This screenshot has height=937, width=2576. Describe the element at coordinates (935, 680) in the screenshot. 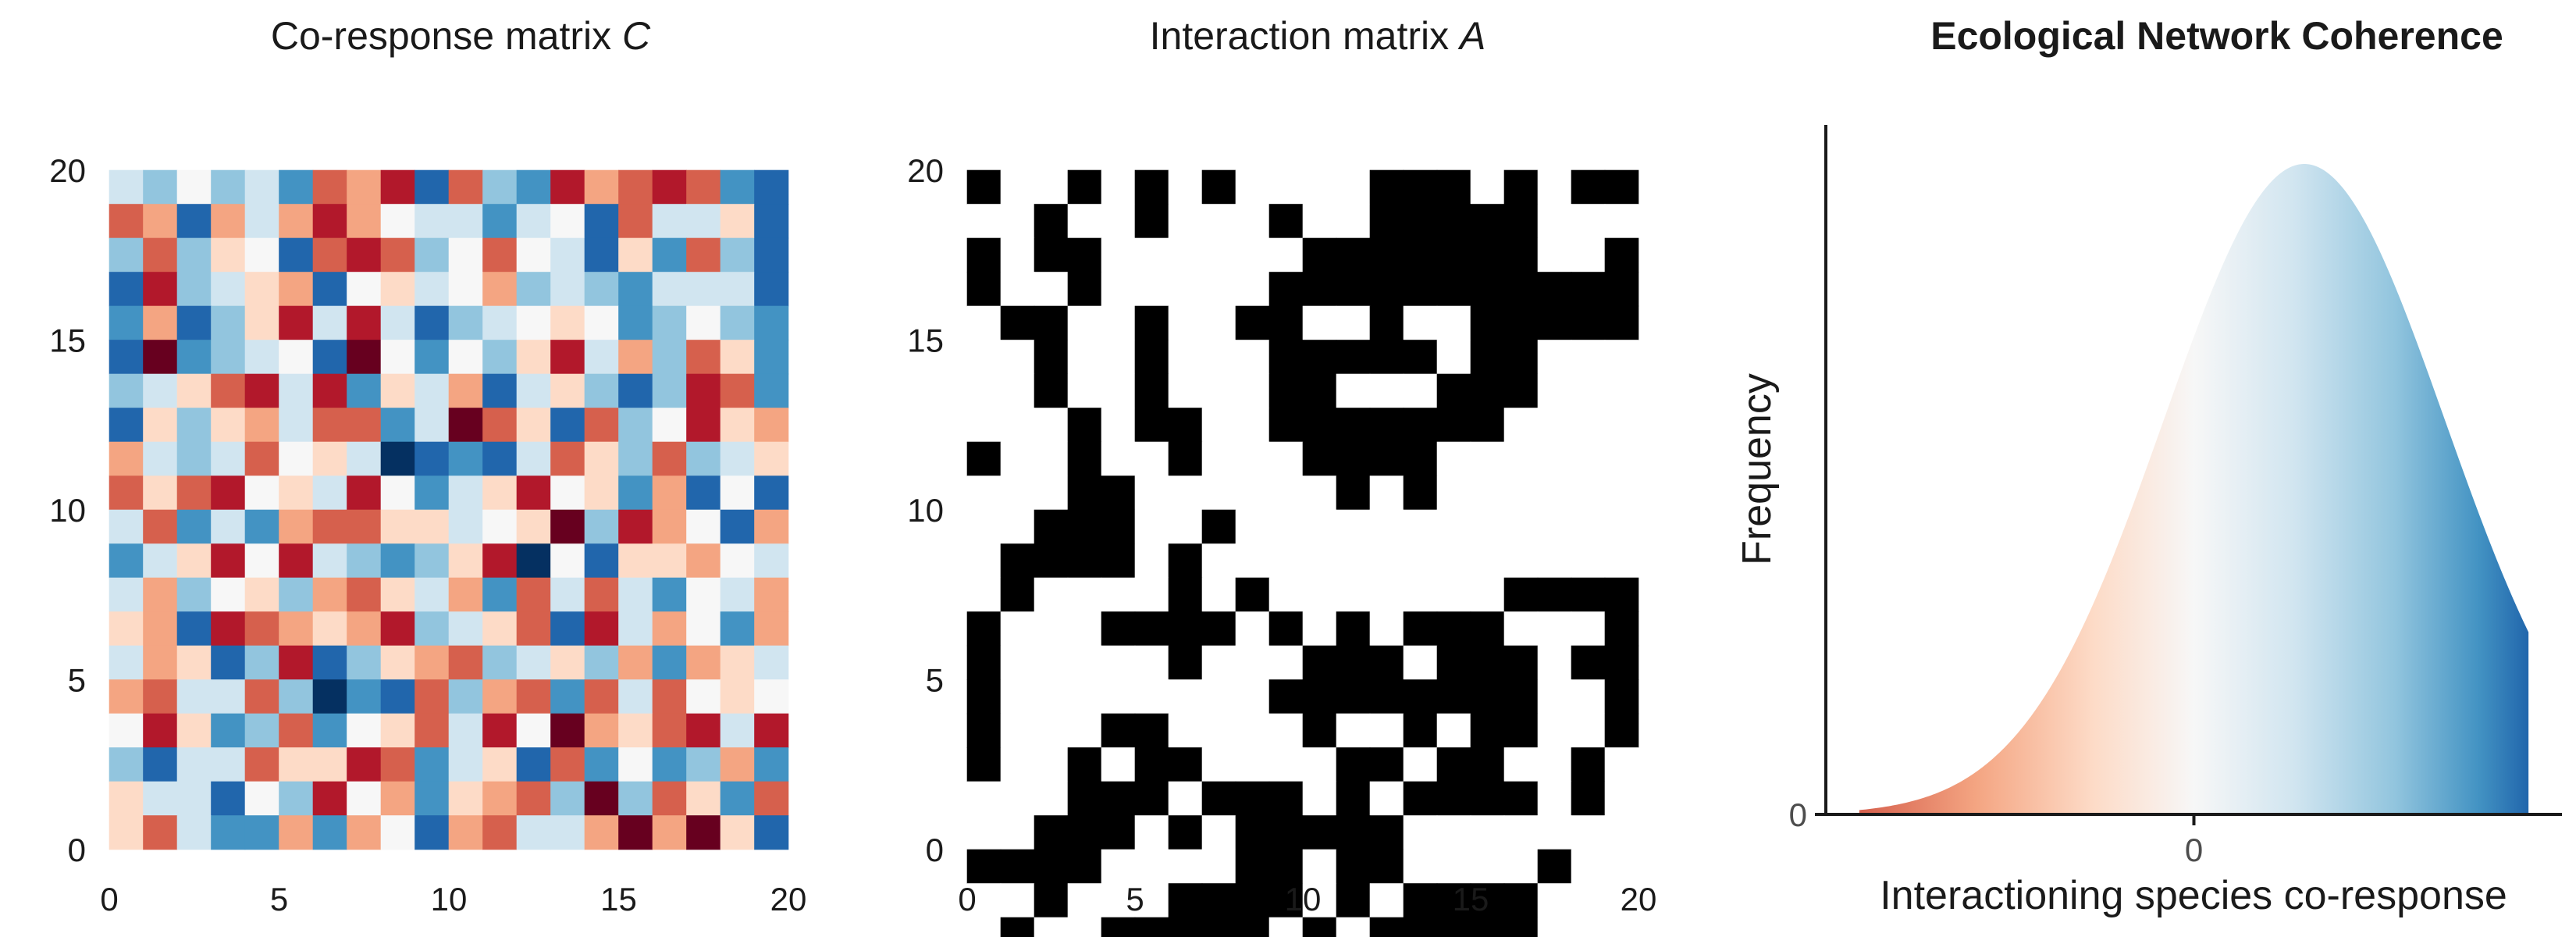

I see `interaction-y-tick-label: 5` at that location.